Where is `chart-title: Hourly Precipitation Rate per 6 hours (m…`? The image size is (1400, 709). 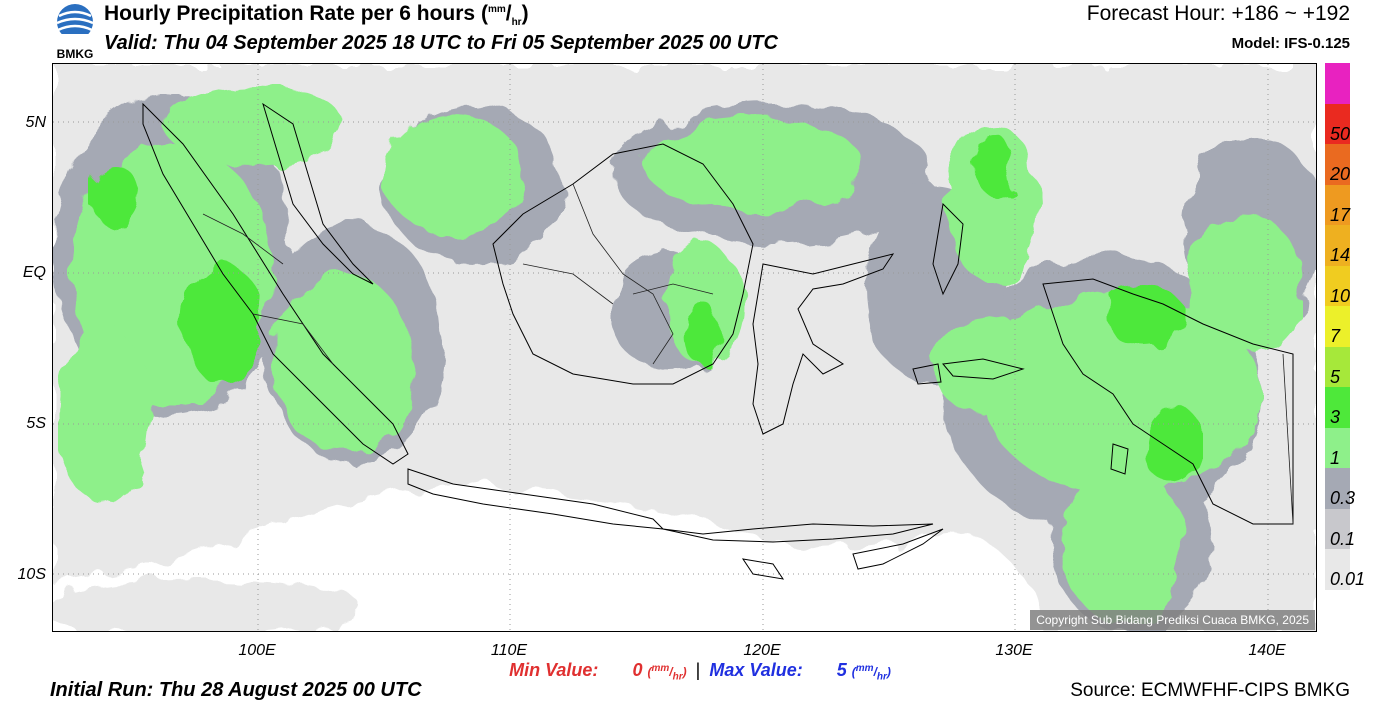
chart-title: Hourly Precipitation Rate per 6 hours (m… is located at coordinates (316, 15).